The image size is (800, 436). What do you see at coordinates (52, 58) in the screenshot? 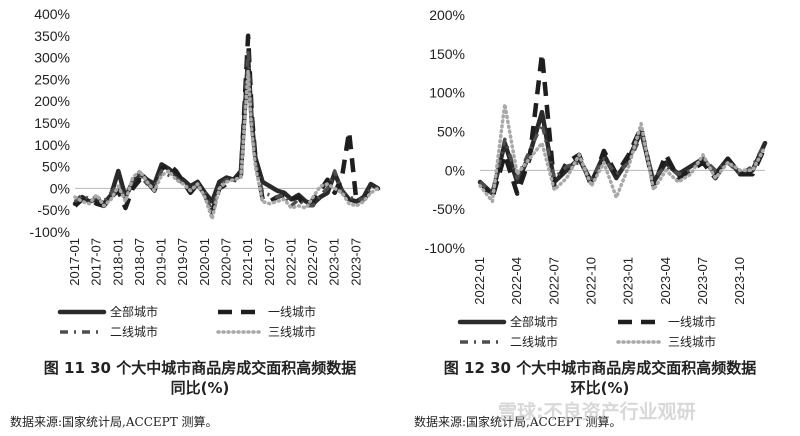
I see `y-tick-label: 300%` at bounding box center [52, 58].